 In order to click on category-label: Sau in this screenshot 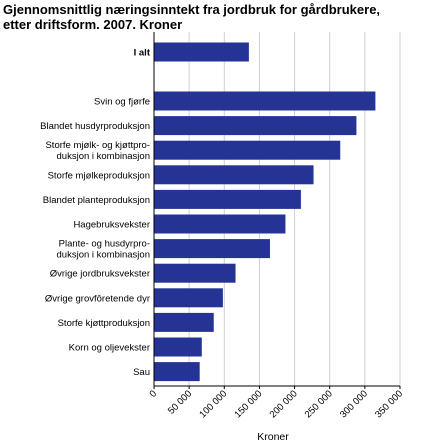, I will do `click(141, 372)`.